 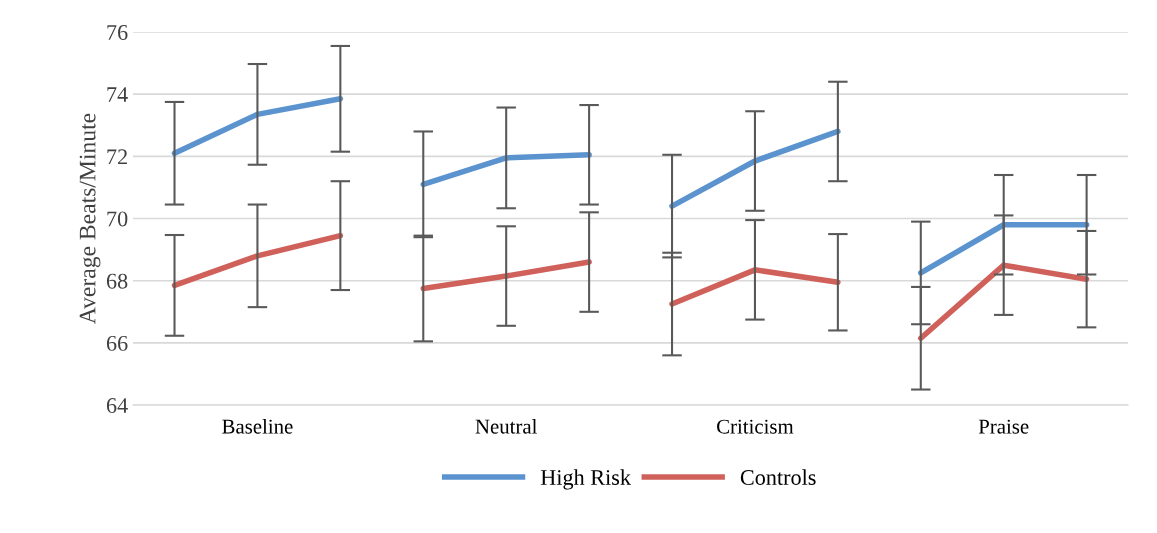 What do you see at coordinates (1003, 426) in the screenshot?
I see `x-tick-label: Praise` at bounding box center [1003, 426].